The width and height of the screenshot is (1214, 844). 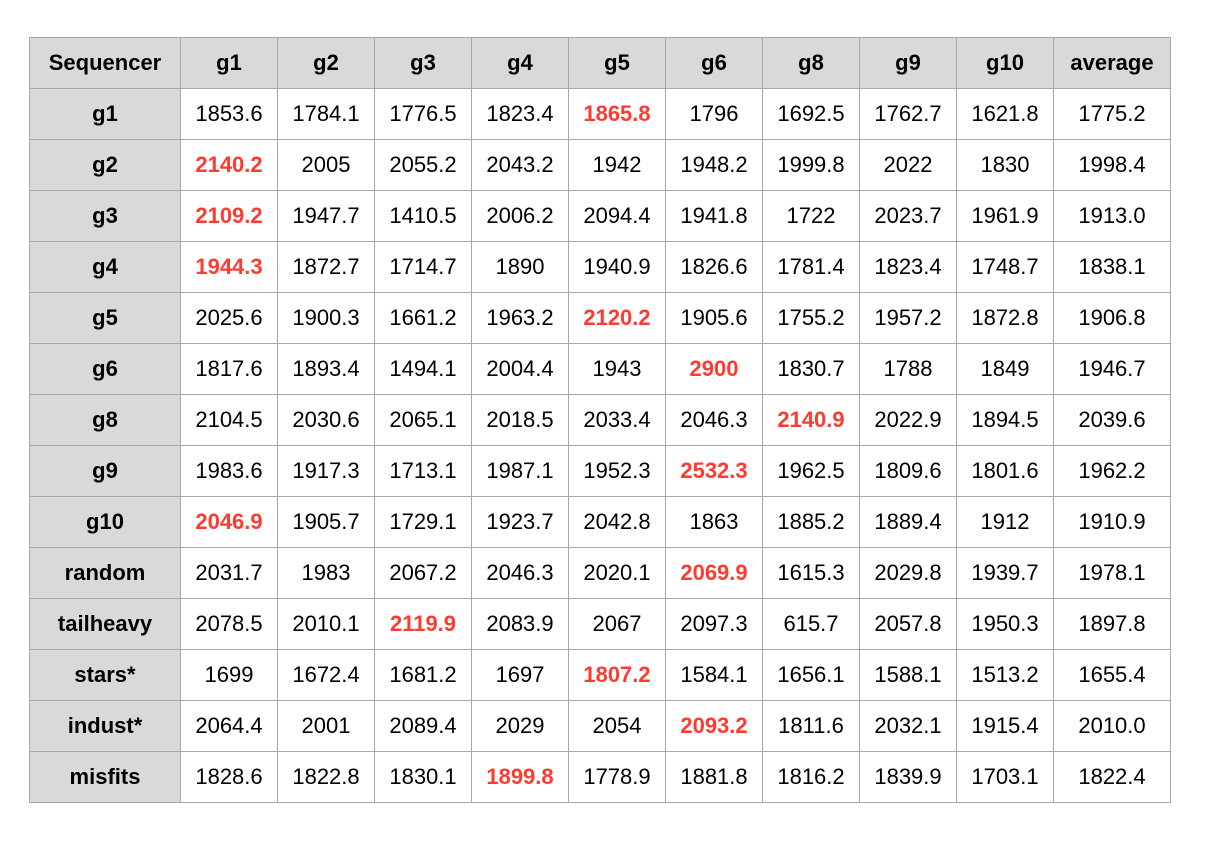 I want to click on table-cell: 1796, so click(x=714, y=114).